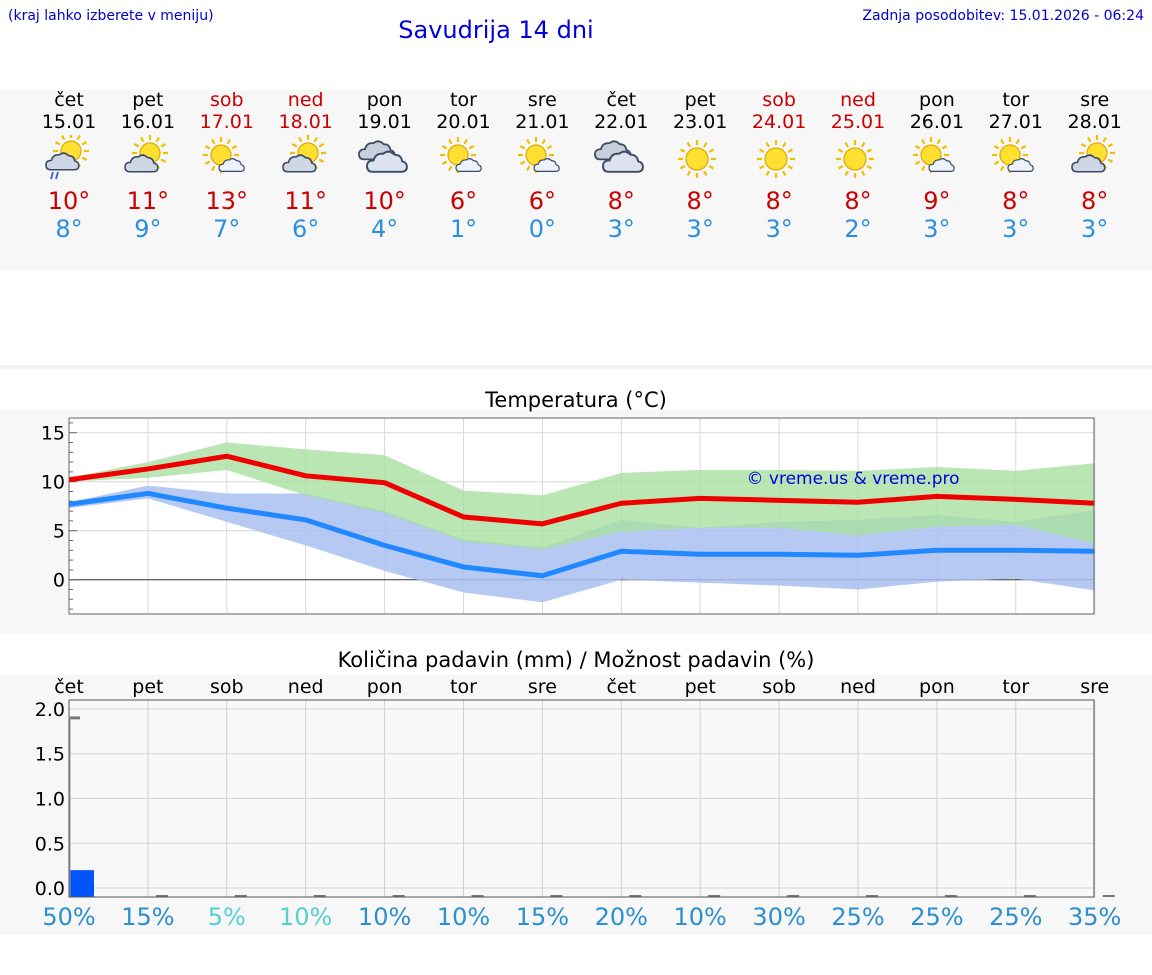  I want to click on max-temperature: 9°, so click(937, 201).